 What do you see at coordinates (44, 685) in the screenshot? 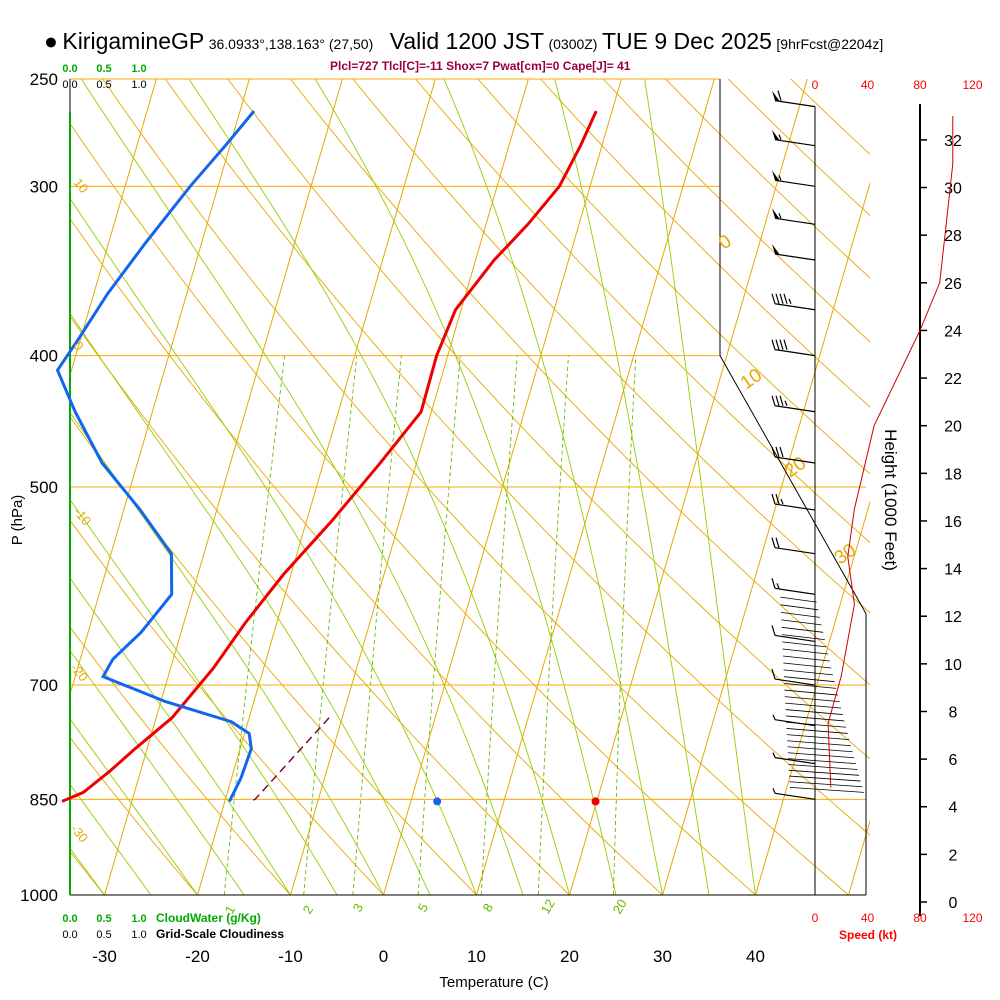
I see `pressure-tick-label: 700` at bounding box center [44, 685].